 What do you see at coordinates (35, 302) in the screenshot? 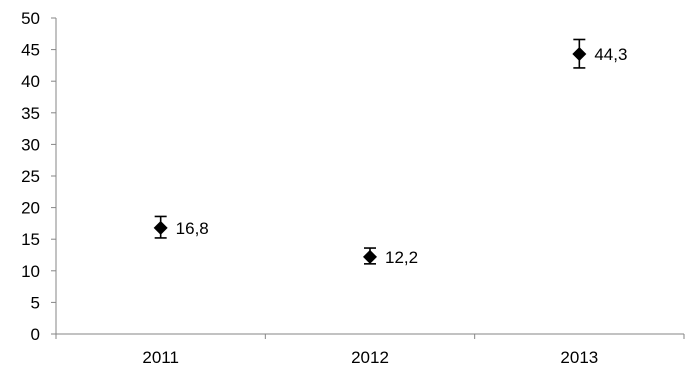
I see `y-tick-label: 5` at bounding box center [35, 302].